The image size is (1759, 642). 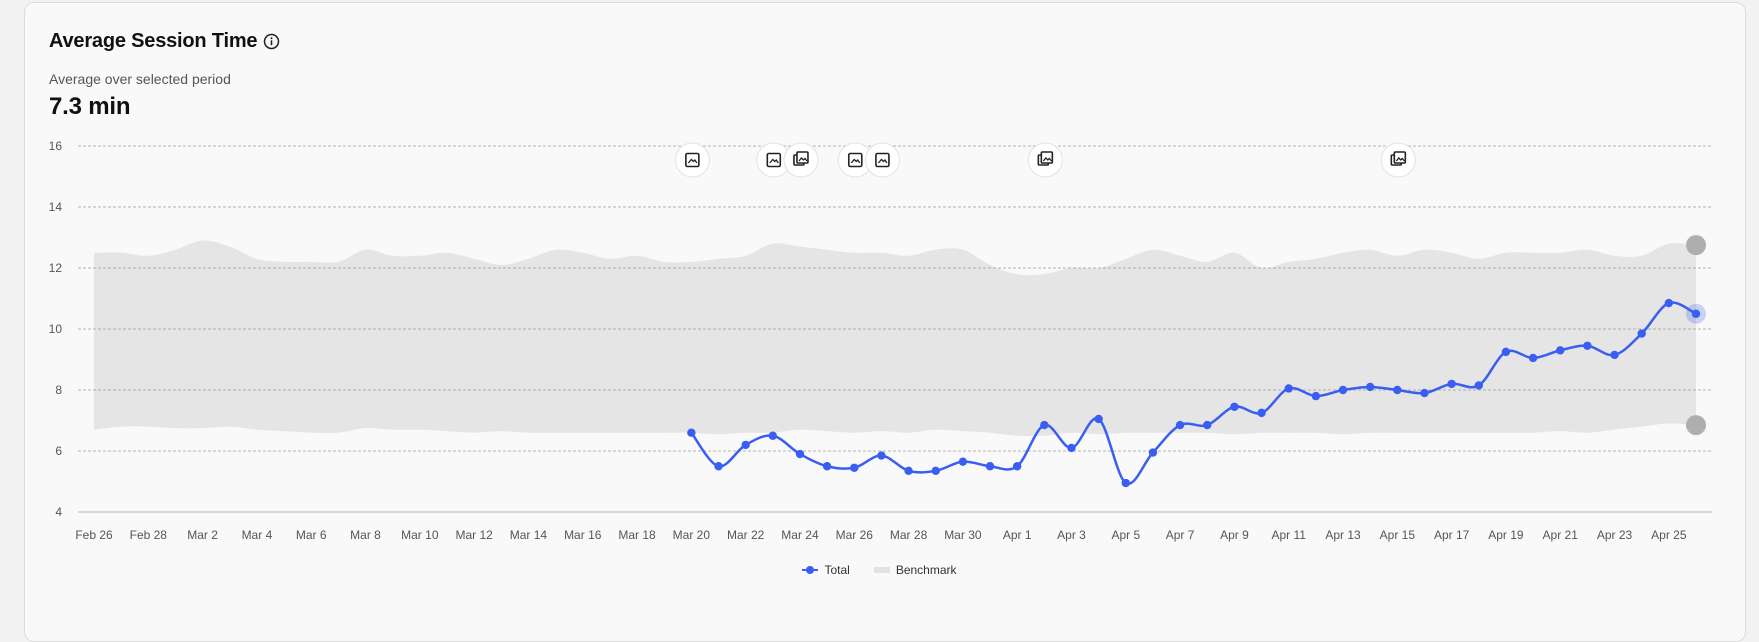 What do you see at coordinates (58, 451) in the screenshot?
I see `y-tick-label: 6` at bounding box center [58, 451].